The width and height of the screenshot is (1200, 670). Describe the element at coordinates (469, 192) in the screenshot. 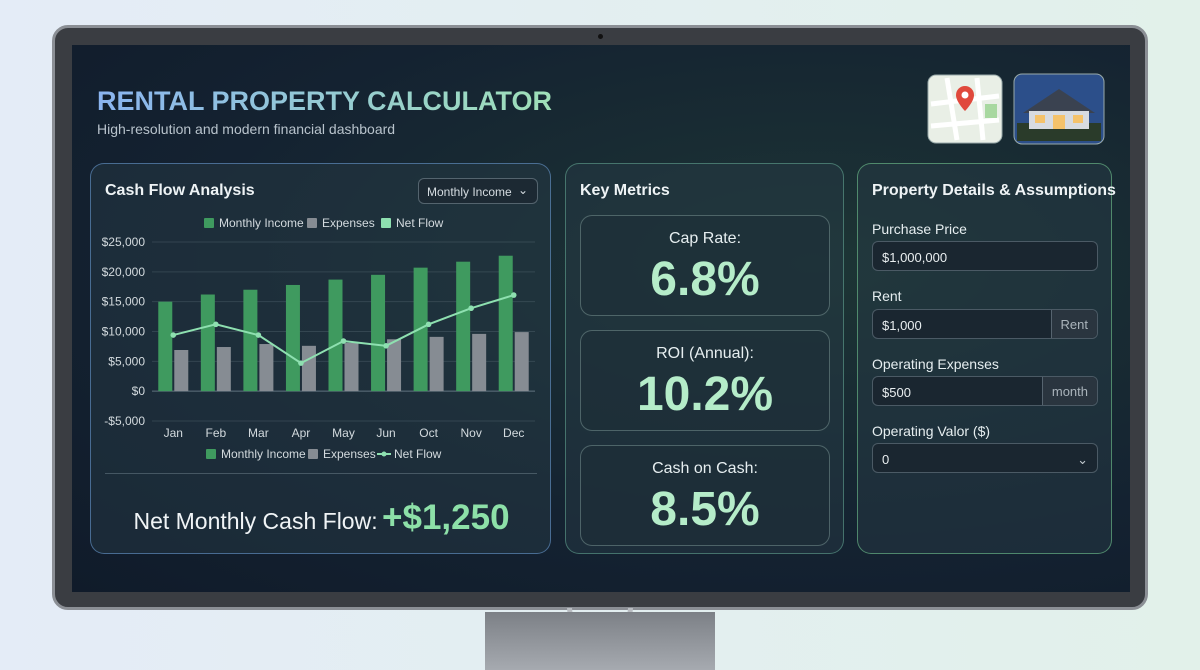

I see `dropdown-value: Monthly Income` at that location.